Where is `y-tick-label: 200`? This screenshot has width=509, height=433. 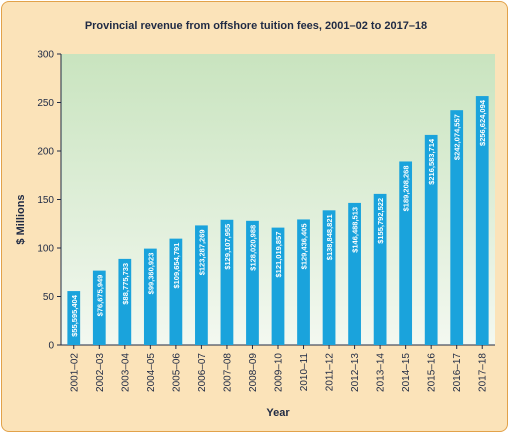
y-tick-label: 200 is located at coordinates (45, 152).